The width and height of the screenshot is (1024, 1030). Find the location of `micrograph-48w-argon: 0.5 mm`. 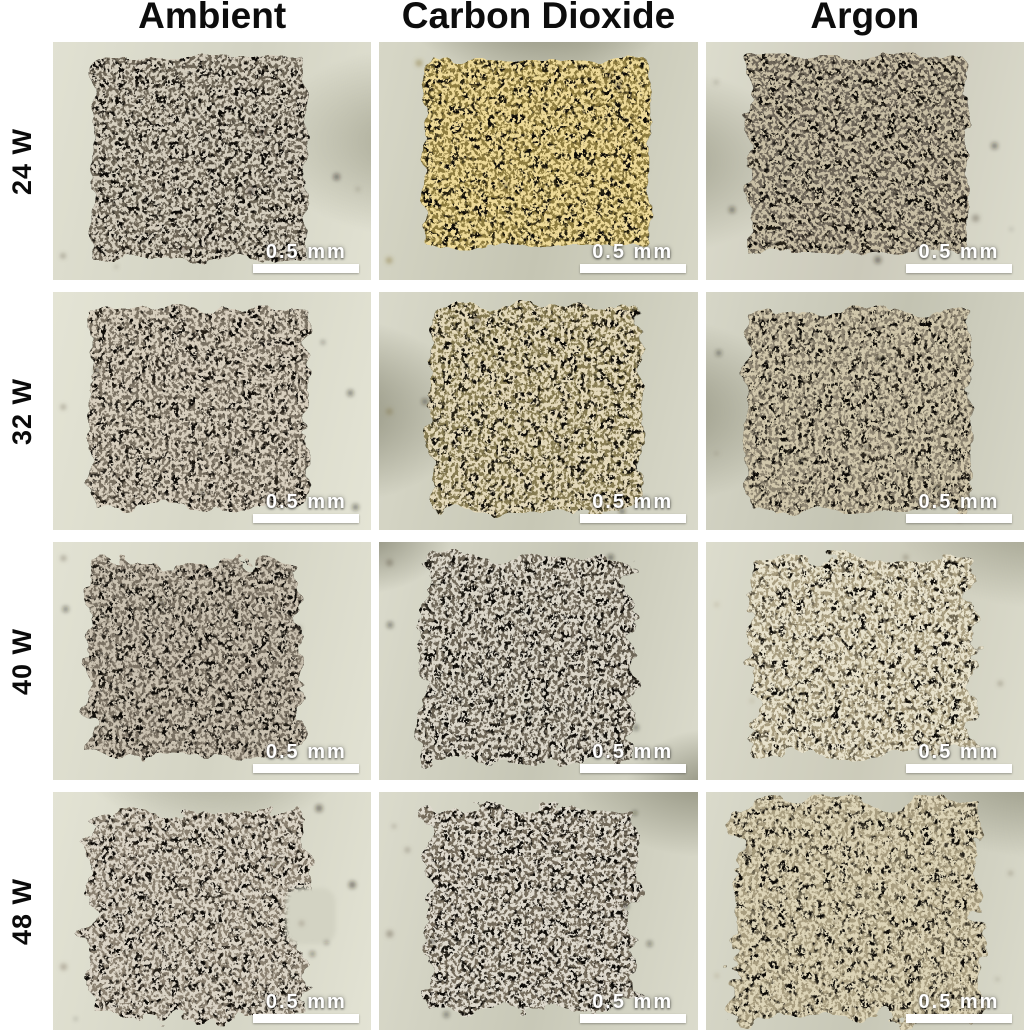

micrograph-48w-argon: 0.5 mm is located at coordinates (864, 911).